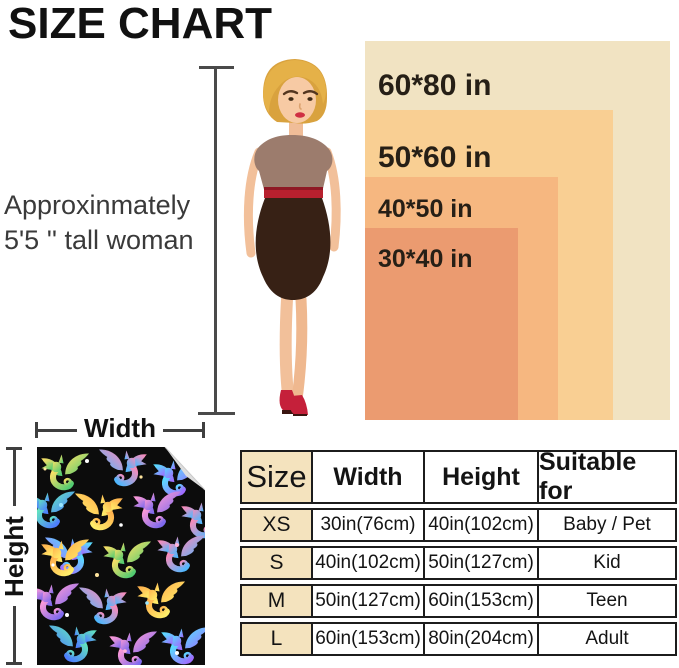 The image size is (679, 668). I want to click on cell-size: M, so click(276, 601).